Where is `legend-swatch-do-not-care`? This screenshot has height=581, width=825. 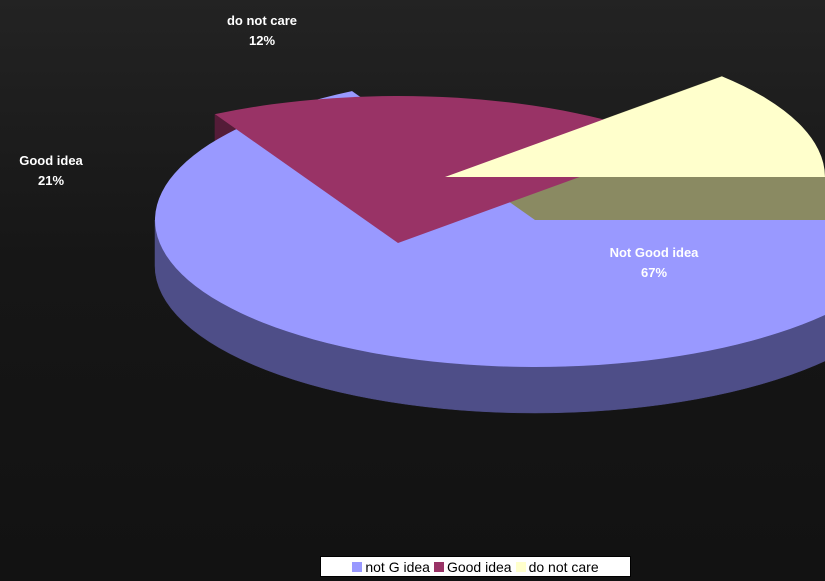 legend-swatch-do-not-care is located at coordinates (520, 566).